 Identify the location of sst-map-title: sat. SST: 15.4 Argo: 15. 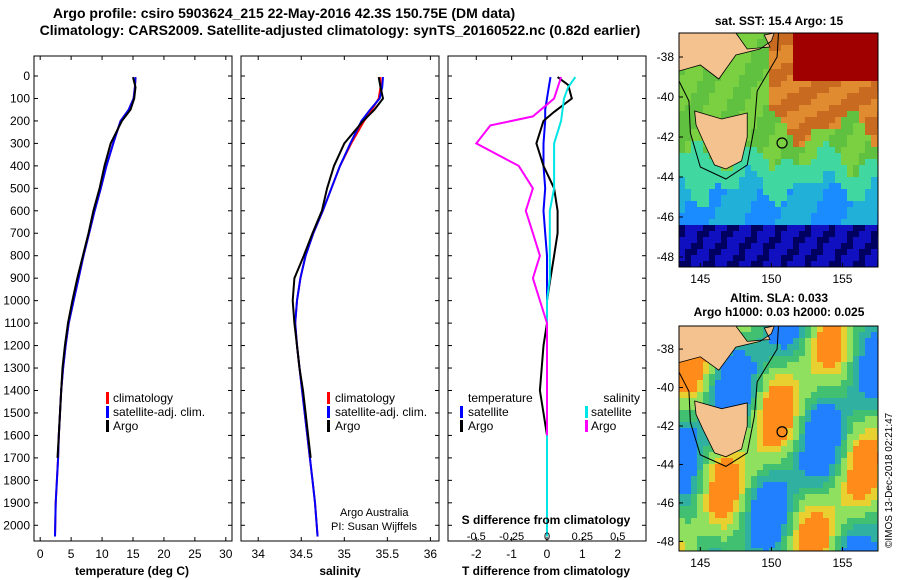
(779, 21).